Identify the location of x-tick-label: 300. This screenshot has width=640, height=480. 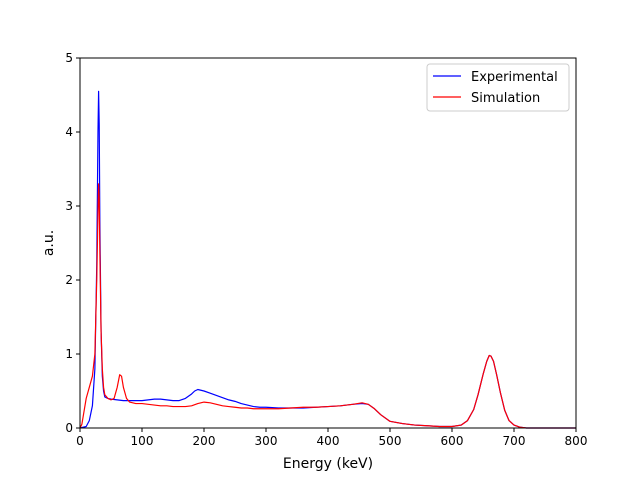
(266, 441).